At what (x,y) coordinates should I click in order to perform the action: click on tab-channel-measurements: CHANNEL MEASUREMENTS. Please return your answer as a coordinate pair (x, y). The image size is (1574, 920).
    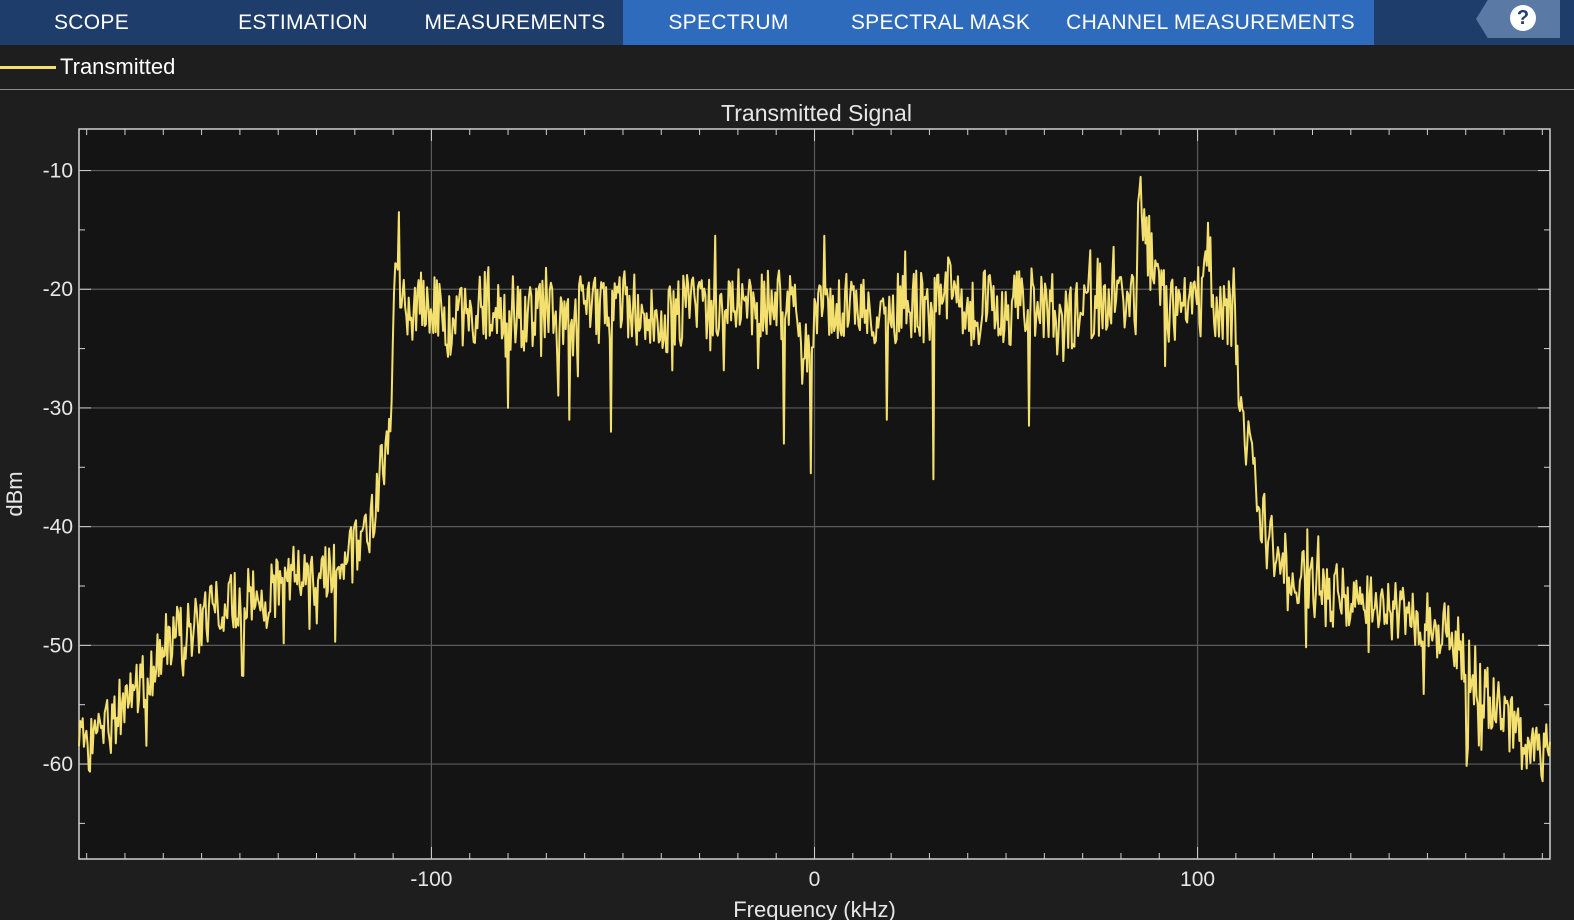
    Looking at the image, I should click on (1210, 22).